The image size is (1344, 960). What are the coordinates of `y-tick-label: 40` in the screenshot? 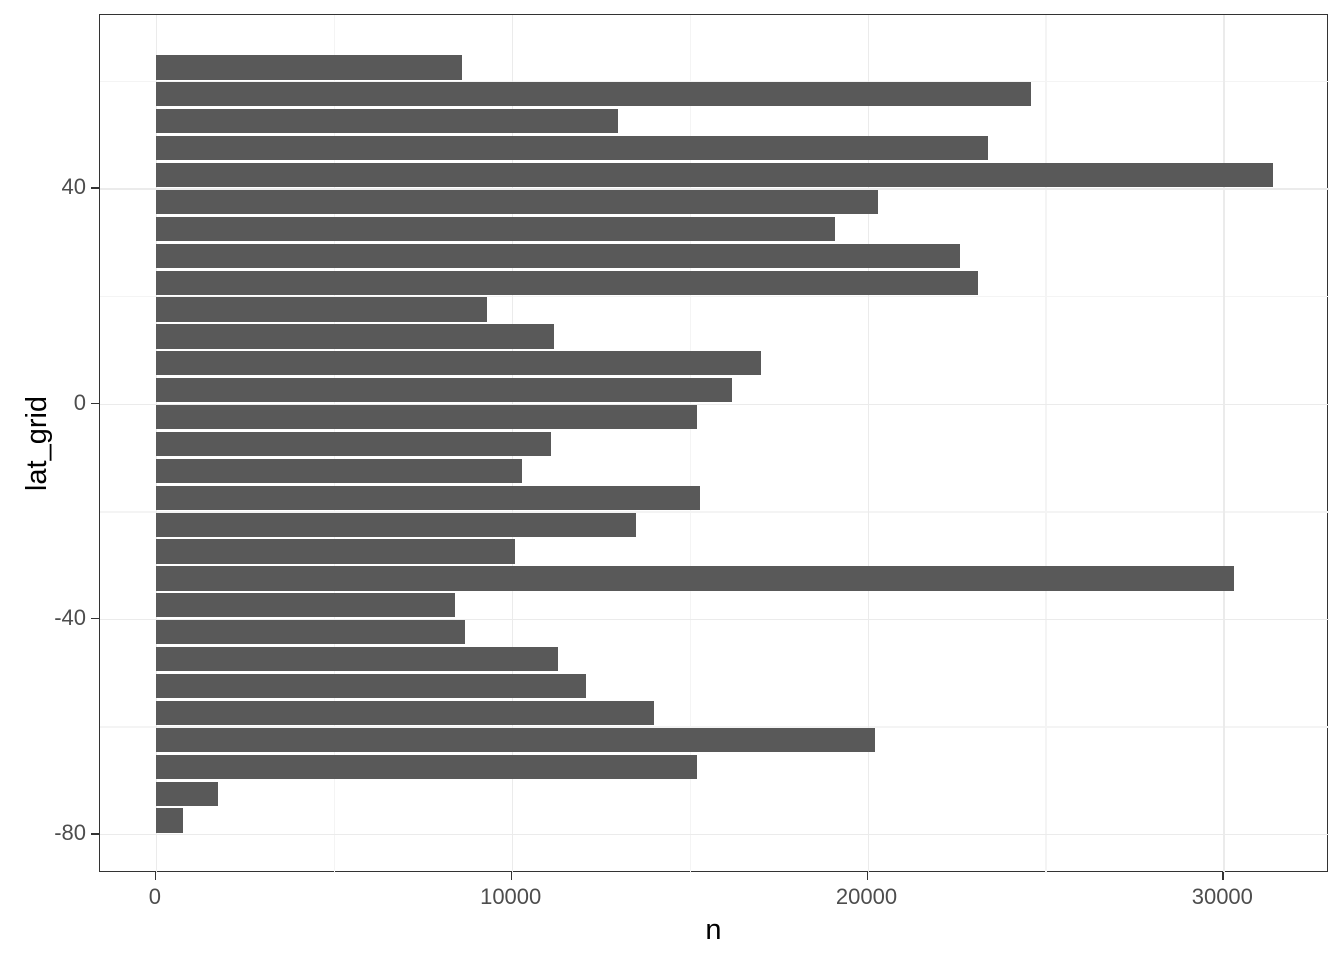 It's located at (73, 187).